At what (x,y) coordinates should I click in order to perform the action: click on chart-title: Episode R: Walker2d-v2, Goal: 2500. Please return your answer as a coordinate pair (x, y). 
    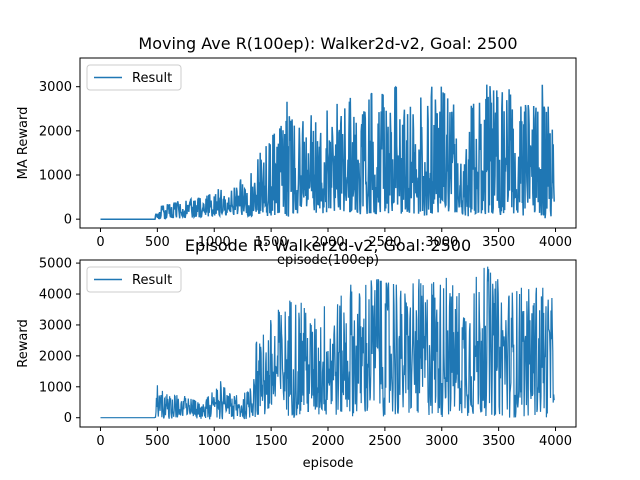
    Looking at the image, I should click on (328, 245).